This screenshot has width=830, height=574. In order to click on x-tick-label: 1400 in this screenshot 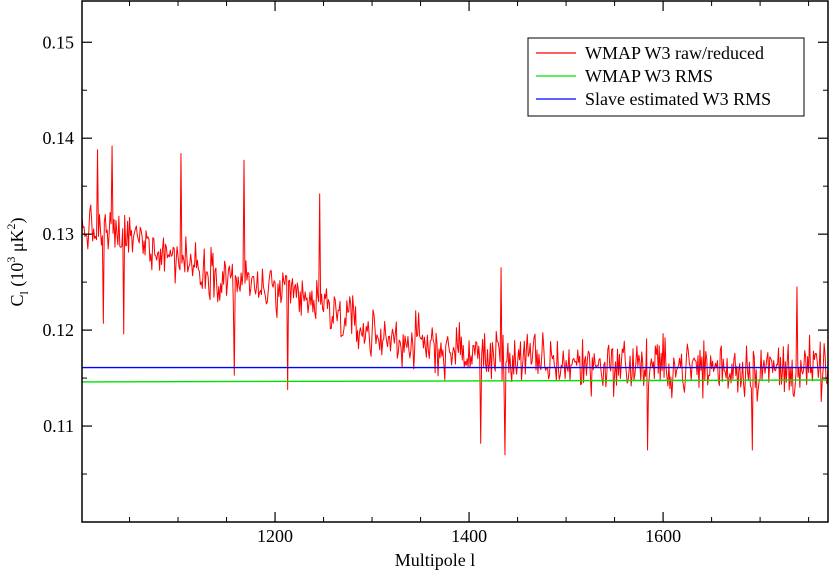, I will do `click(469, 536)`.